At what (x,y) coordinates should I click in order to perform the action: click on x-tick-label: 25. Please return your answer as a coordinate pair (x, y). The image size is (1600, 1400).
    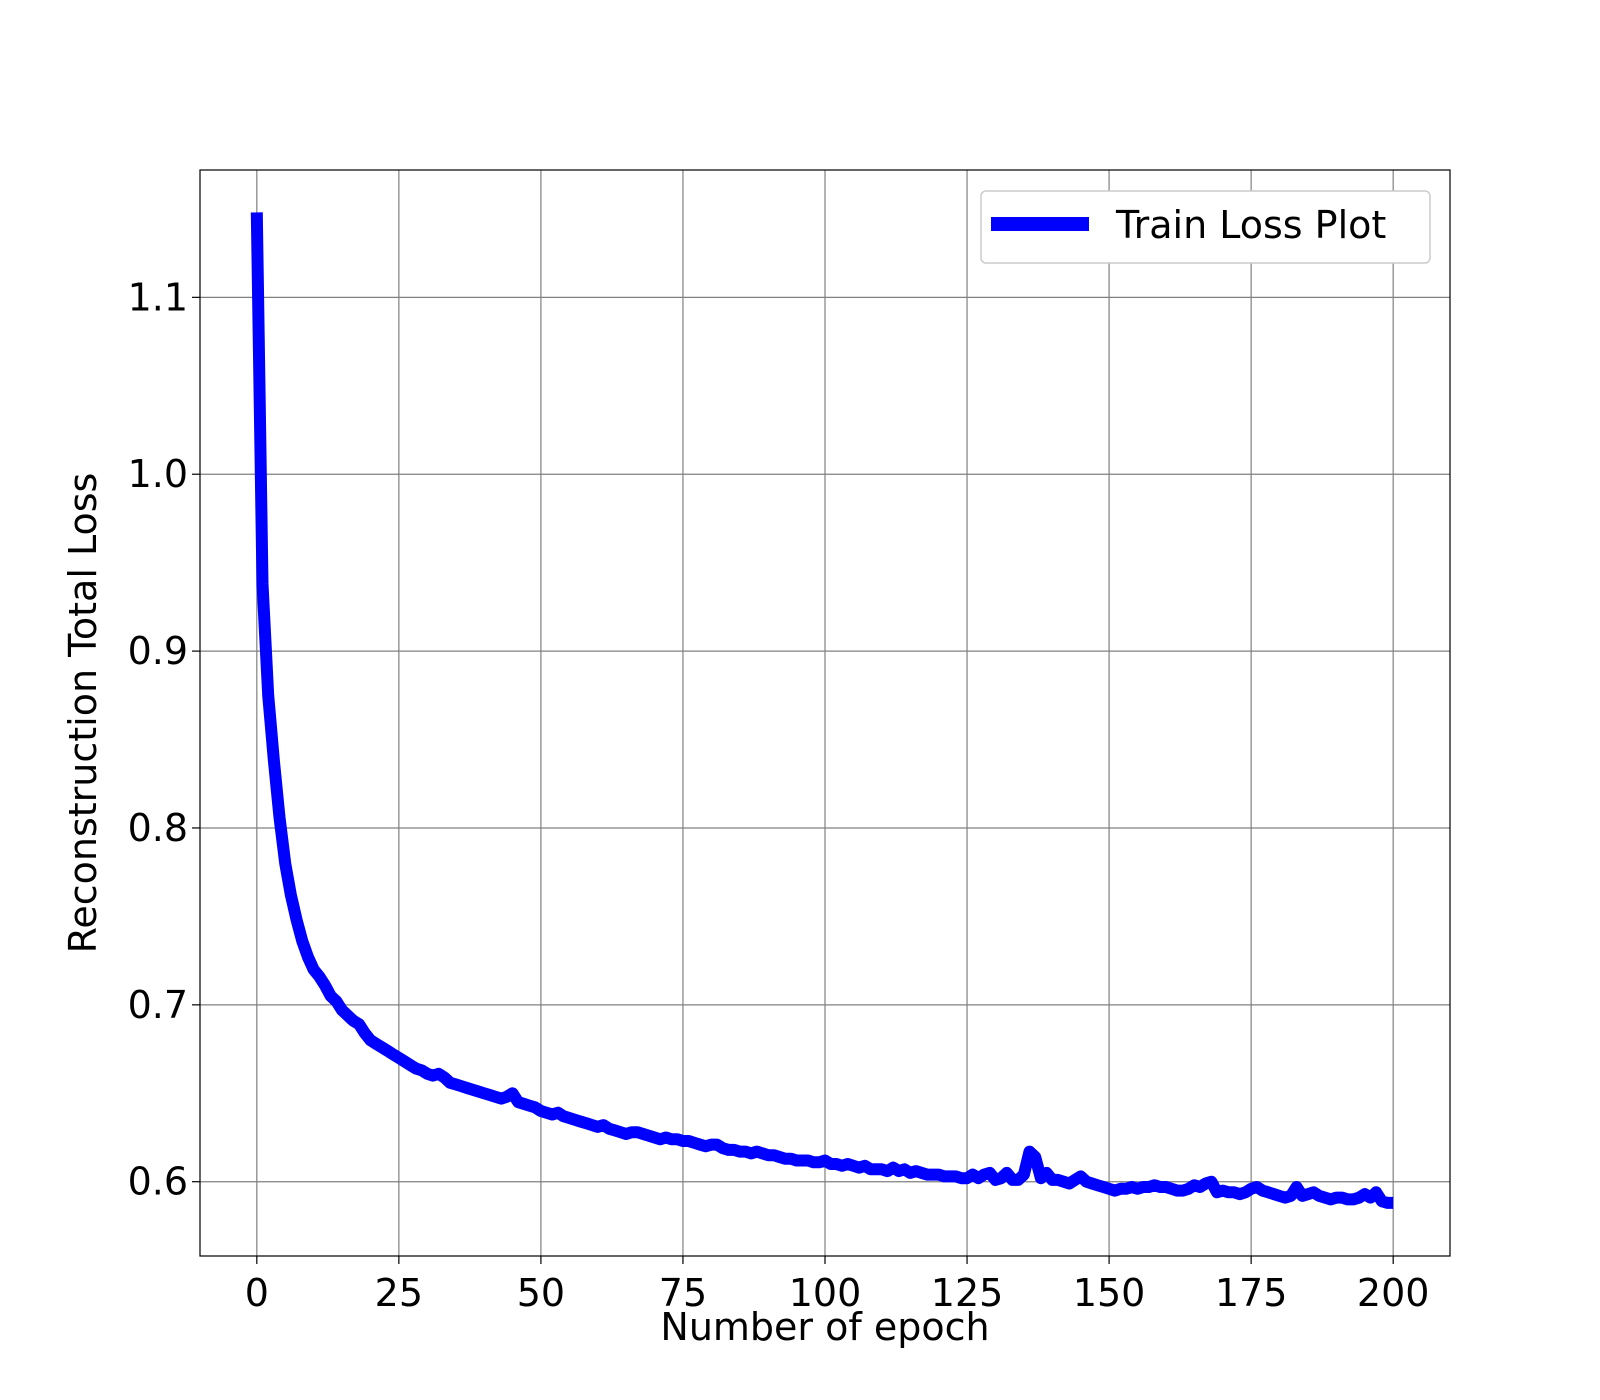
    Looking at the image, I should click on (399, 1293).